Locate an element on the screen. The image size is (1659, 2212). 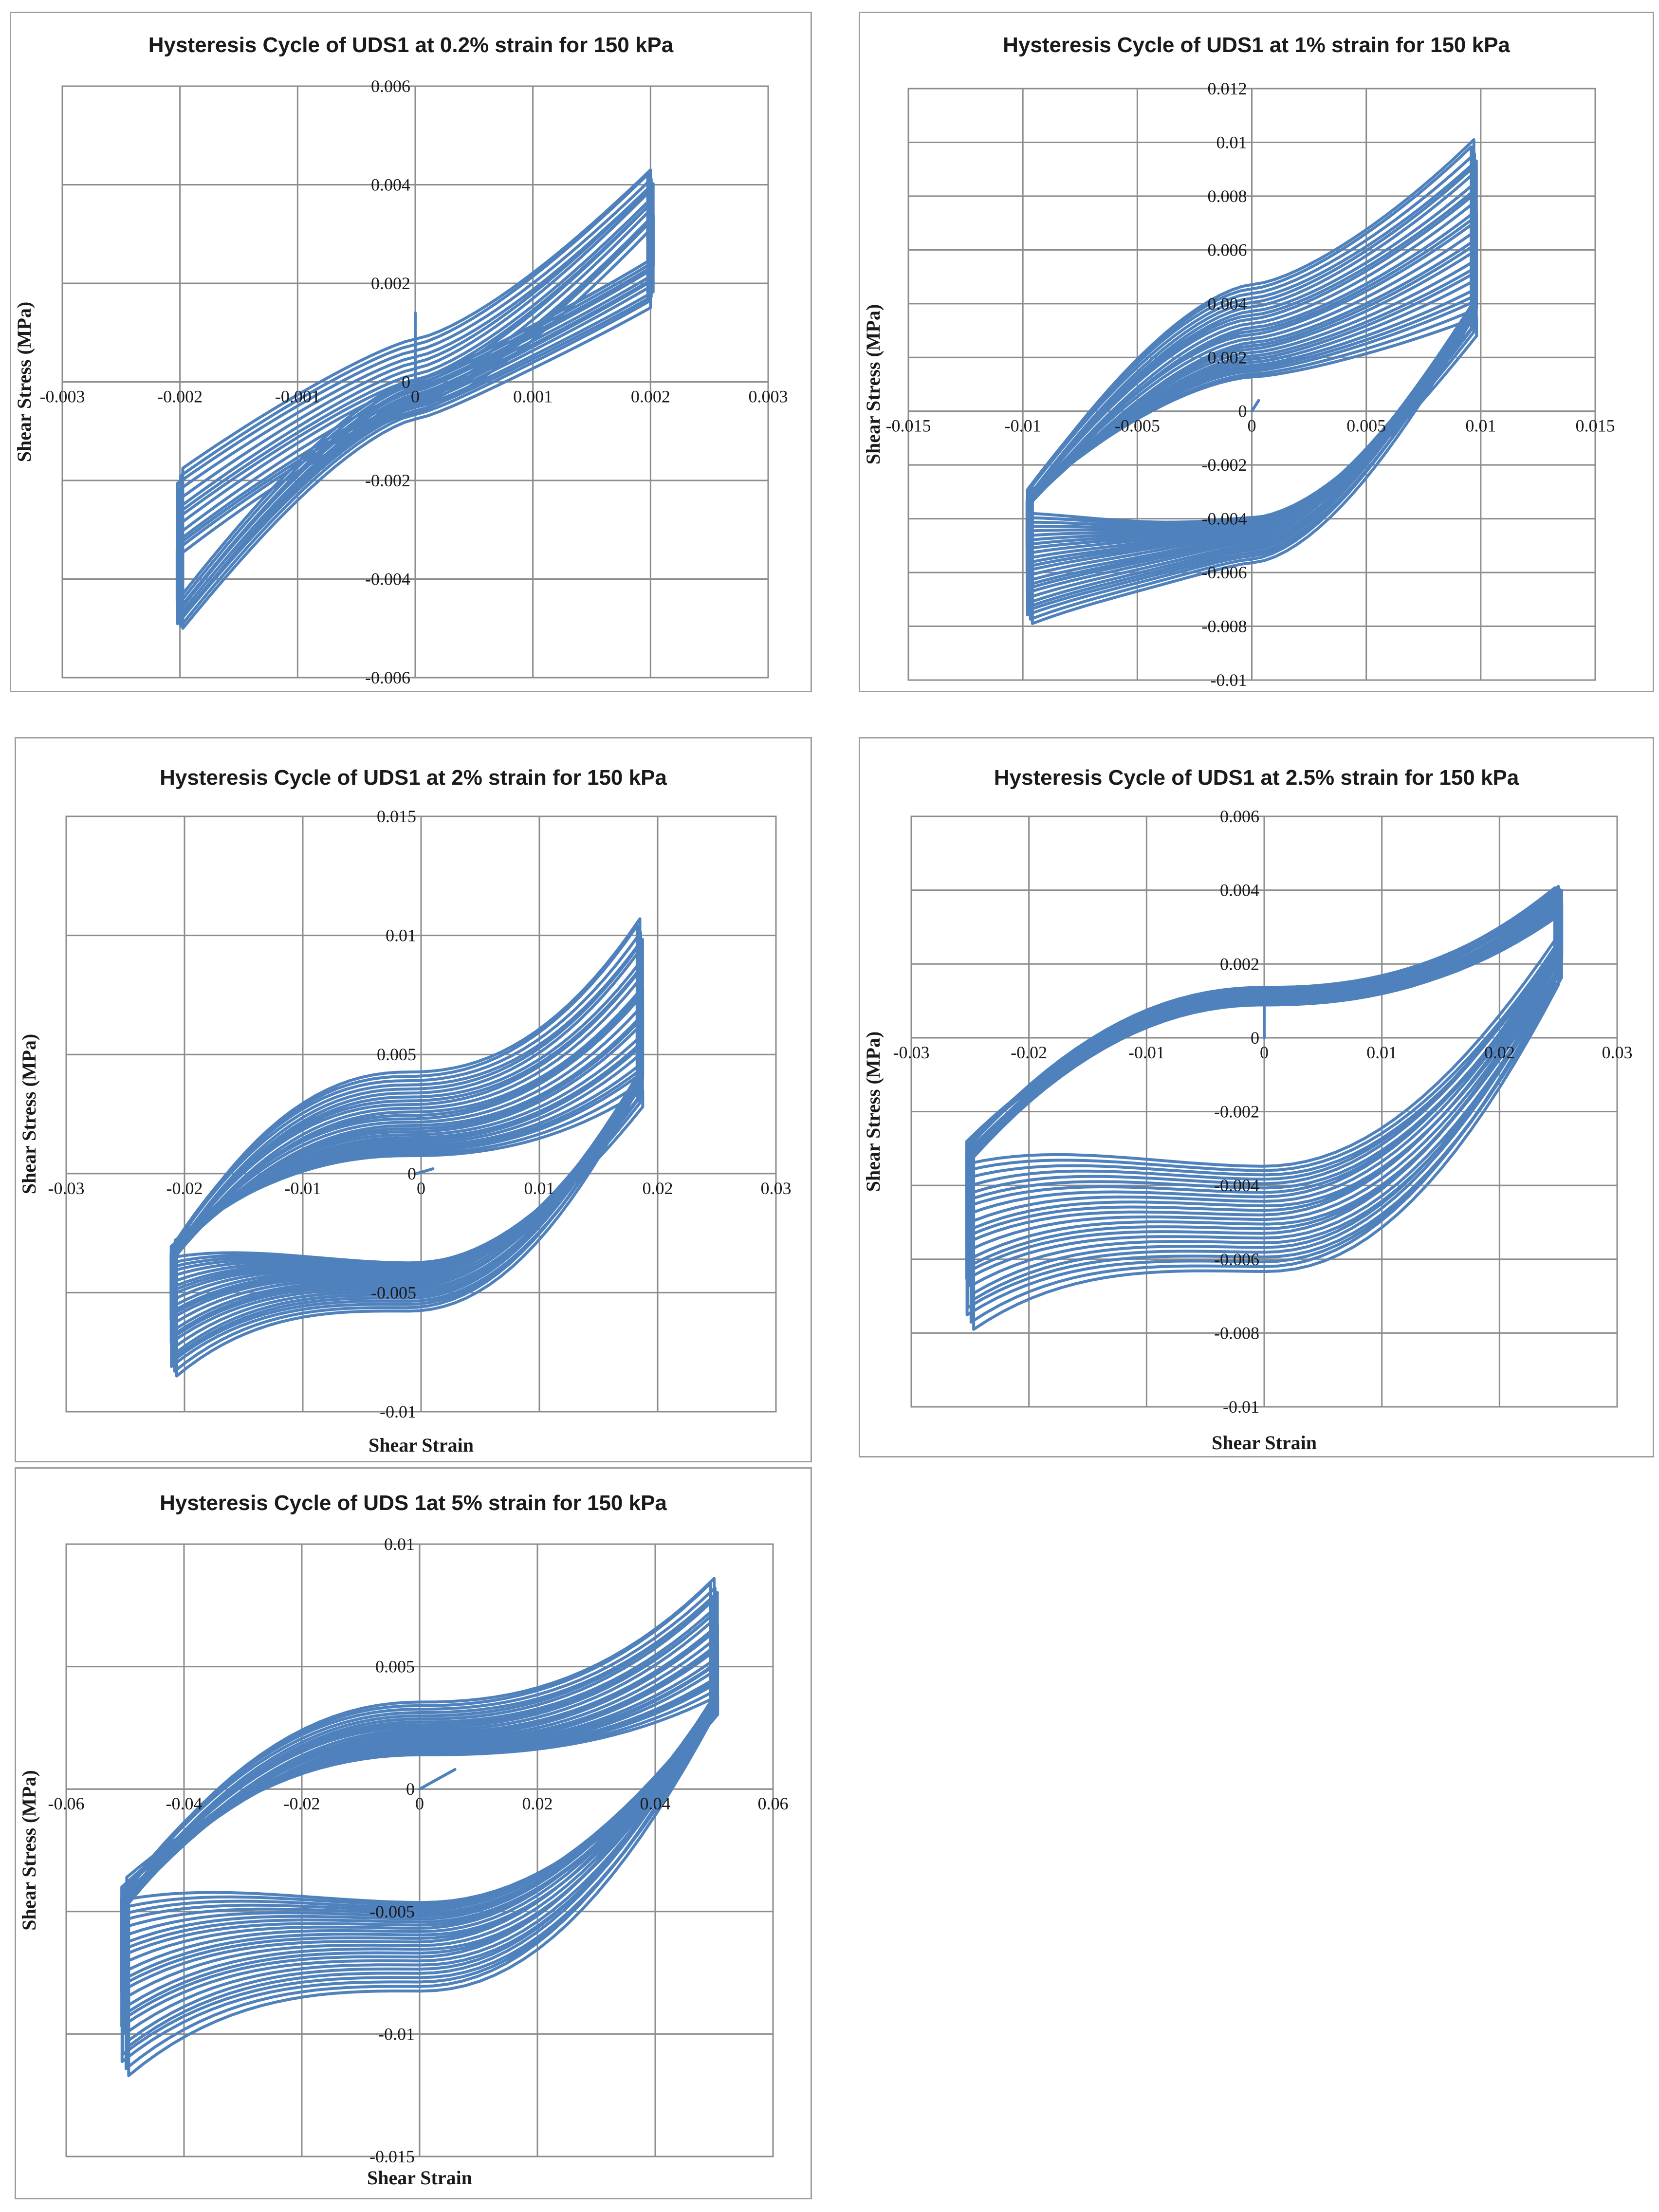
x-tick-label: 0.001 is located at coordinates (533, 396).